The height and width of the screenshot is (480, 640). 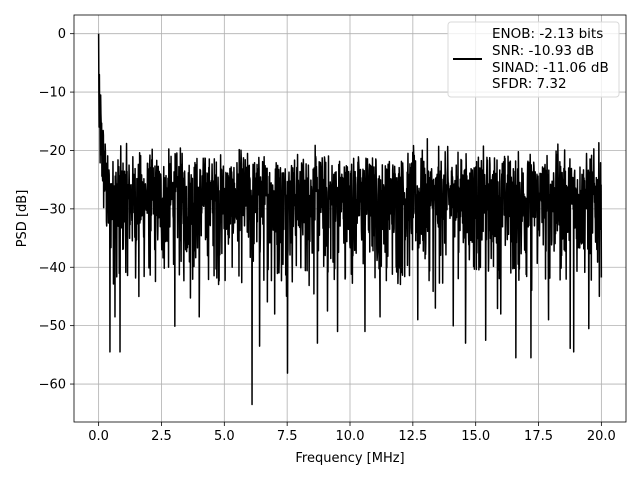 I want to click on legend-enob: ENOB: -2.13 bits, so click(x=547, y=34).